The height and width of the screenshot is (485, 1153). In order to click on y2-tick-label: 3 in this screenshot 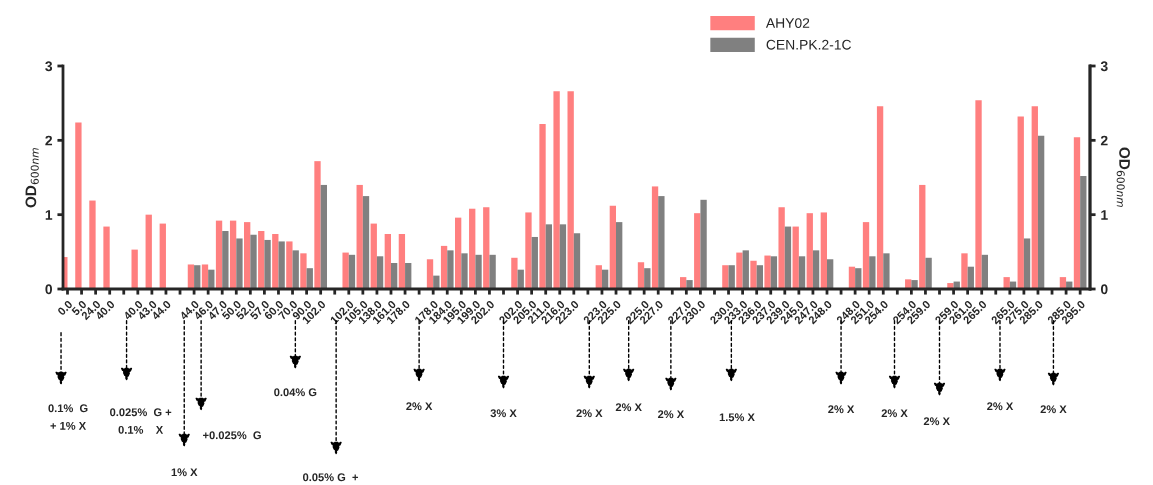, I will do `click(1104, 66)`.